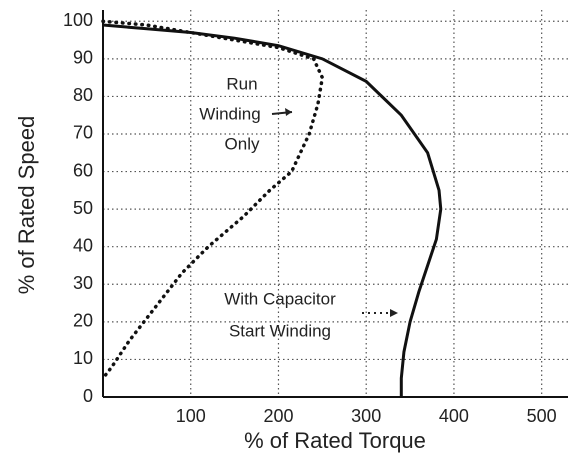  Describe the element at coordinates (78, 20) in the screenshot. I see `y-tick-label: 100` at that location.